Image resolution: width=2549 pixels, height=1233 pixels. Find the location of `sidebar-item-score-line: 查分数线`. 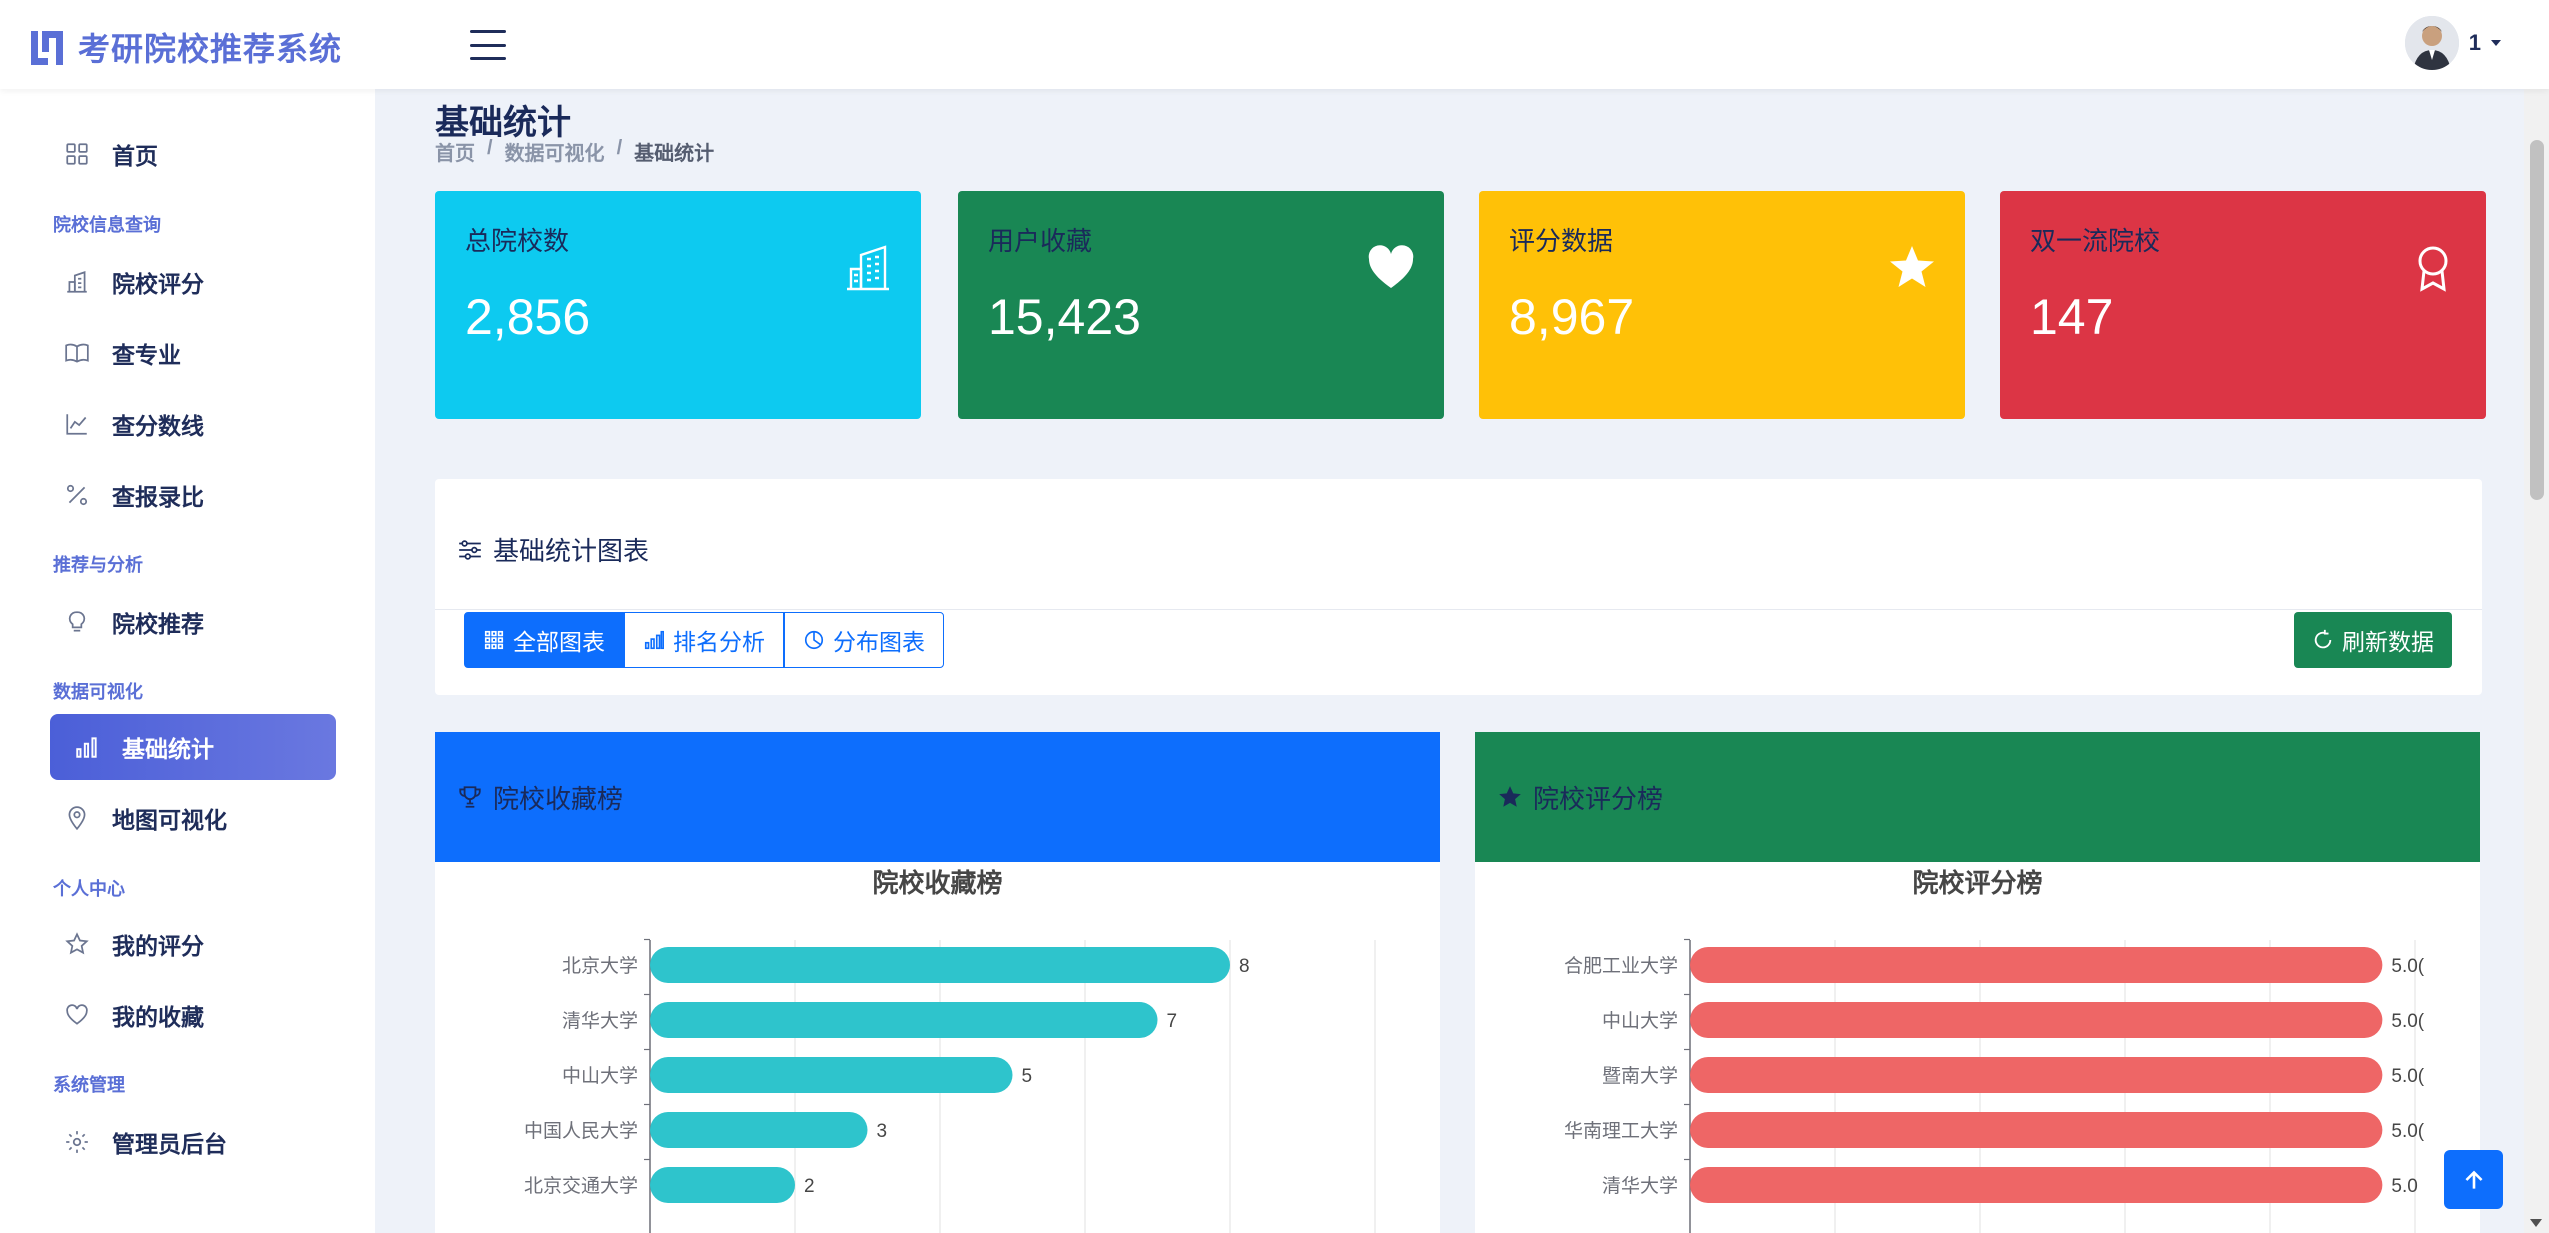

sidebar-item-score-line: 查分数线 is located at coordinates (193, 424).